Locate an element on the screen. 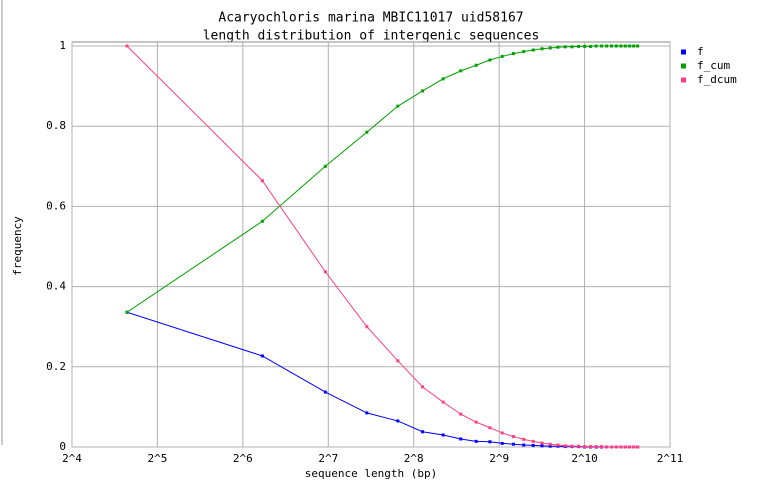  x-tick-label: 2^8 is located at coordinates (414, 458).